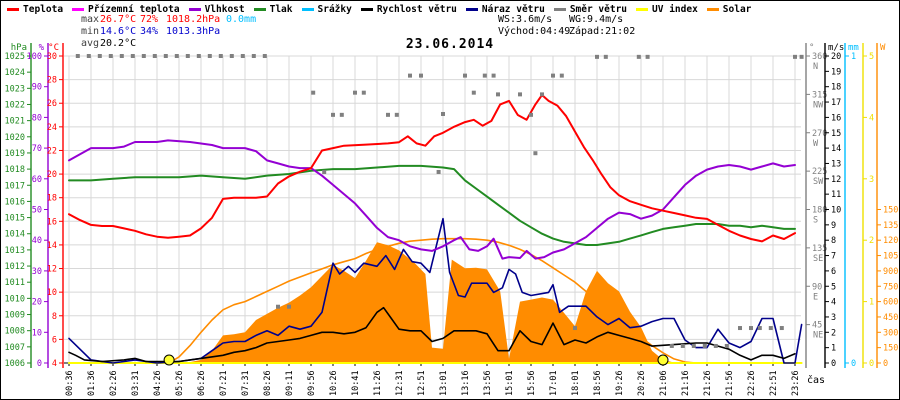 This screenshot has height=400, width=900. What do you see at coordinates (525, 19) in the screenshot?
I see `stat-wind-speed: WS:3.6m/s` at bounding box center [525, 19].